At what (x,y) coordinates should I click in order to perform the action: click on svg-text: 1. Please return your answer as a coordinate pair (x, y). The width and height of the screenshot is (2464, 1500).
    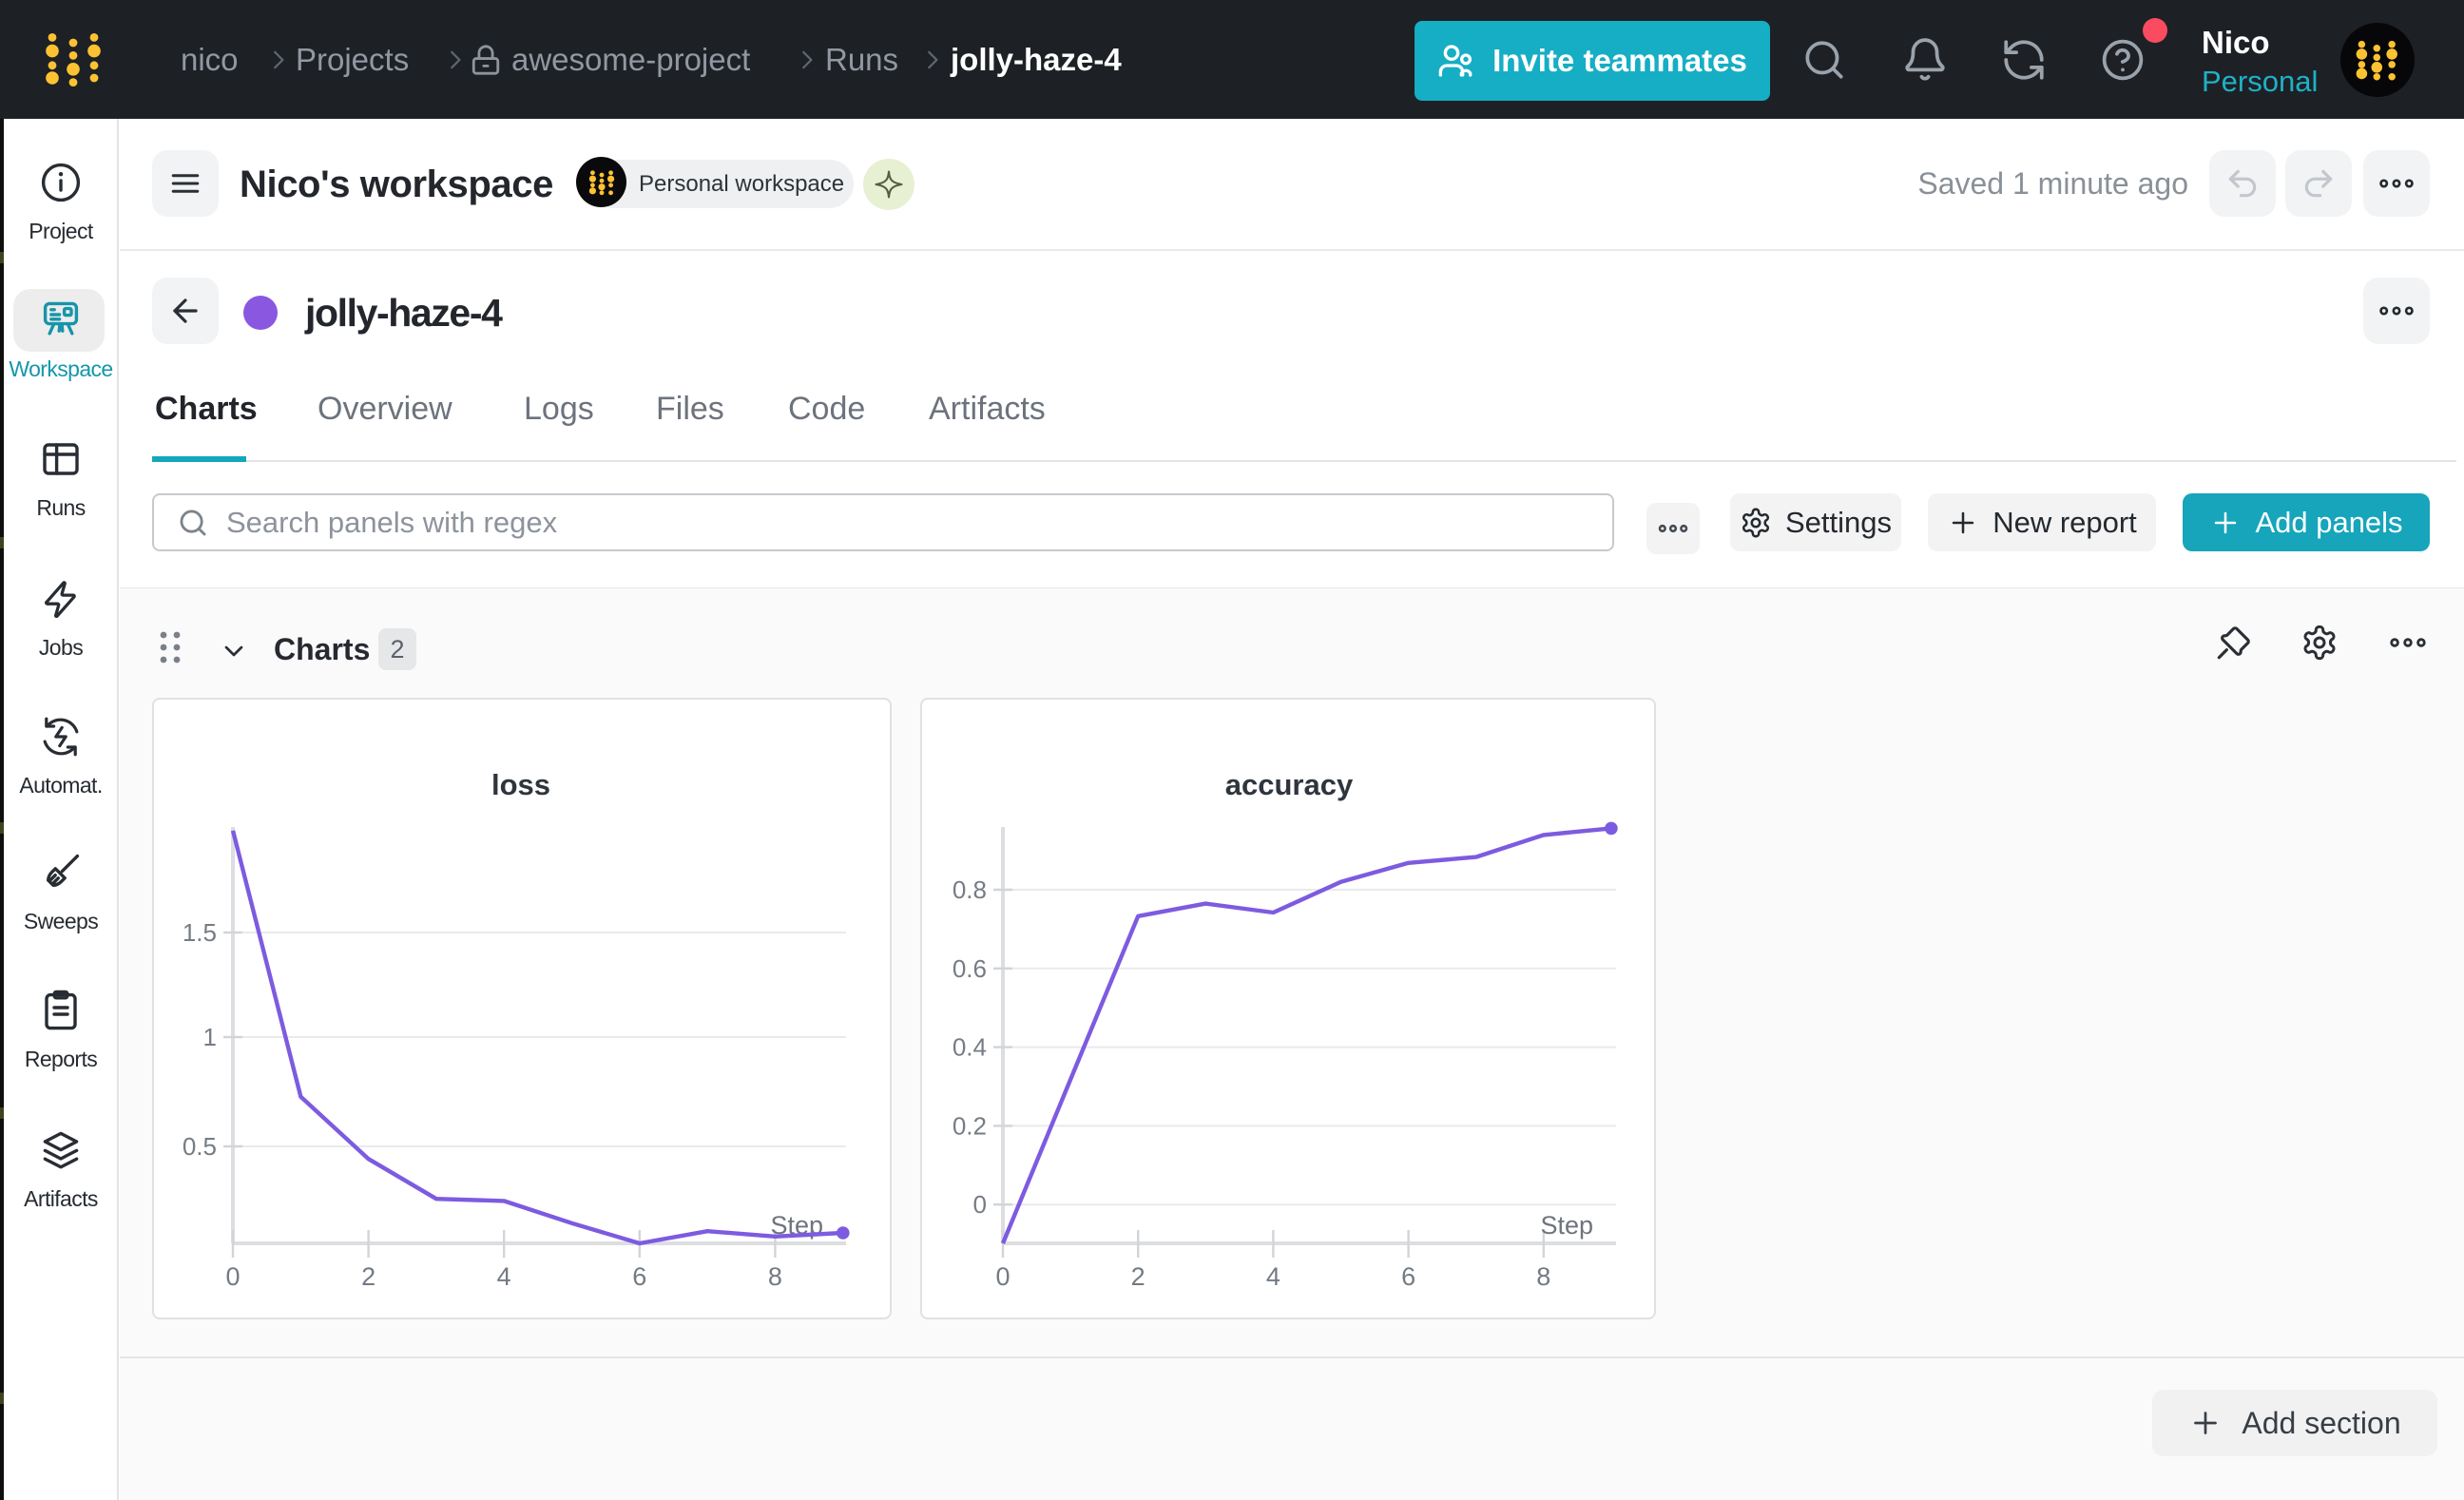
    Looking at the image, I should click on (210, 1037).